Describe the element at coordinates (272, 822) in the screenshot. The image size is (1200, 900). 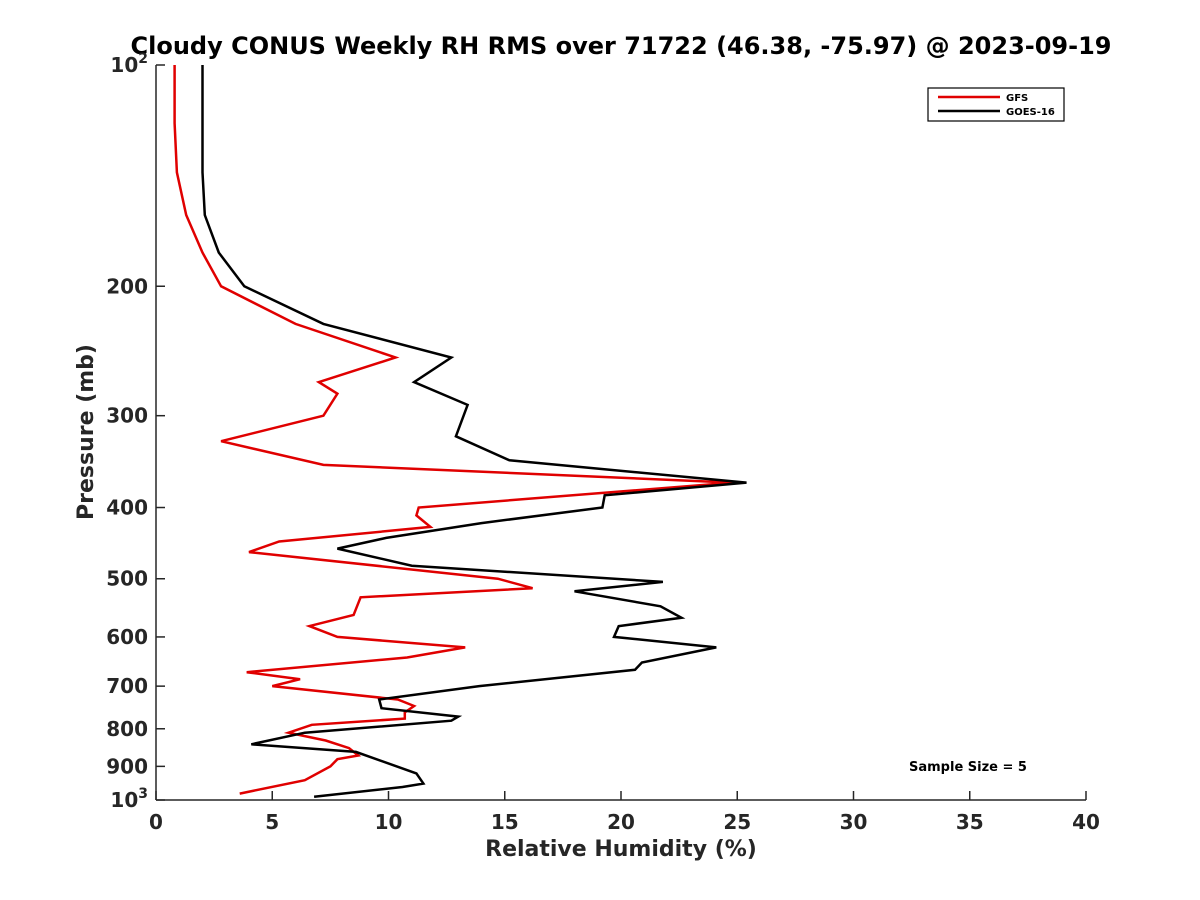
I see `x-tick-label: 5` at that location.